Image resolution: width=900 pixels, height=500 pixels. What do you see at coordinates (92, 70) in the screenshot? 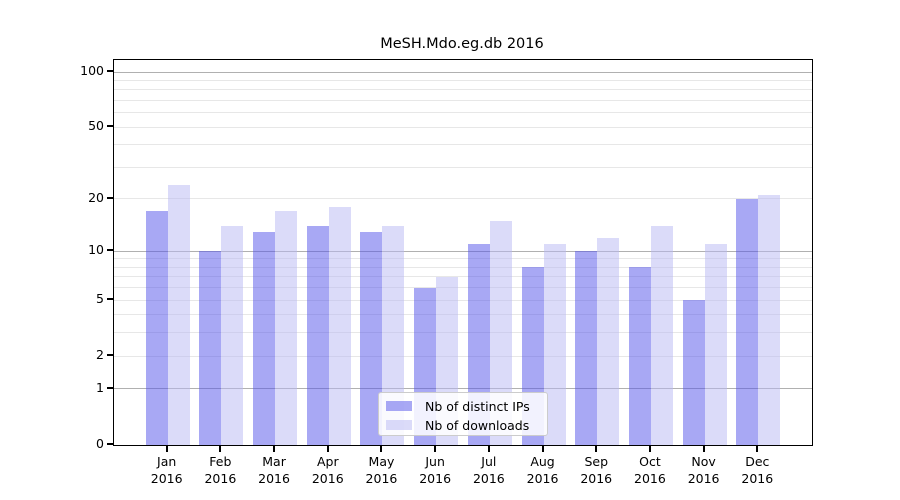
I see `y-tick-label-100: 100` at bounding box center [92, 70].